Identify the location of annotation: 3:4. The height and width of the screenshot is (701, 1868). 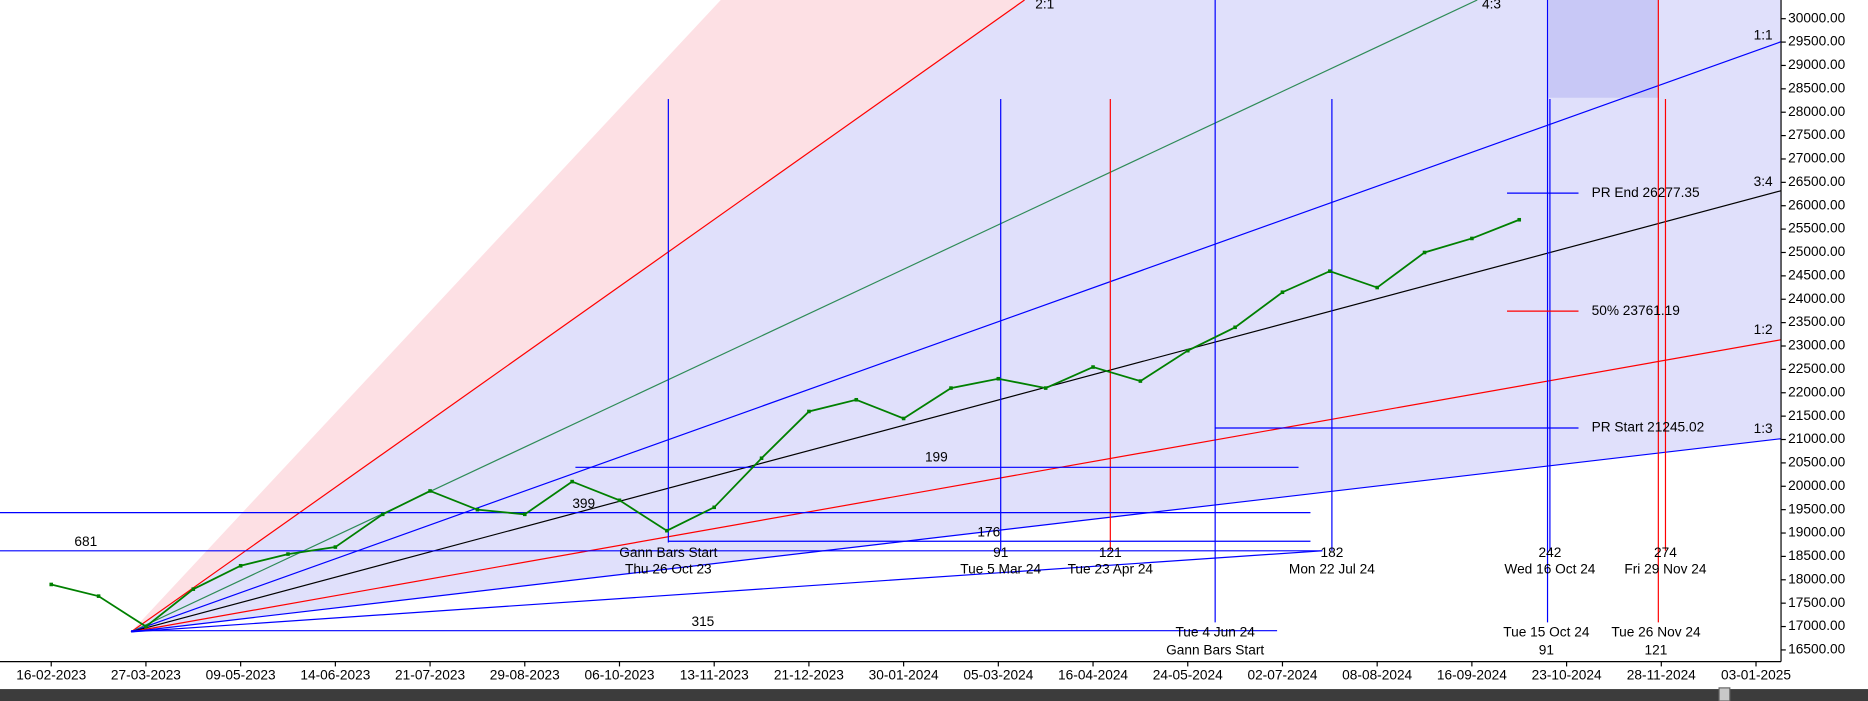
(1763, 181).